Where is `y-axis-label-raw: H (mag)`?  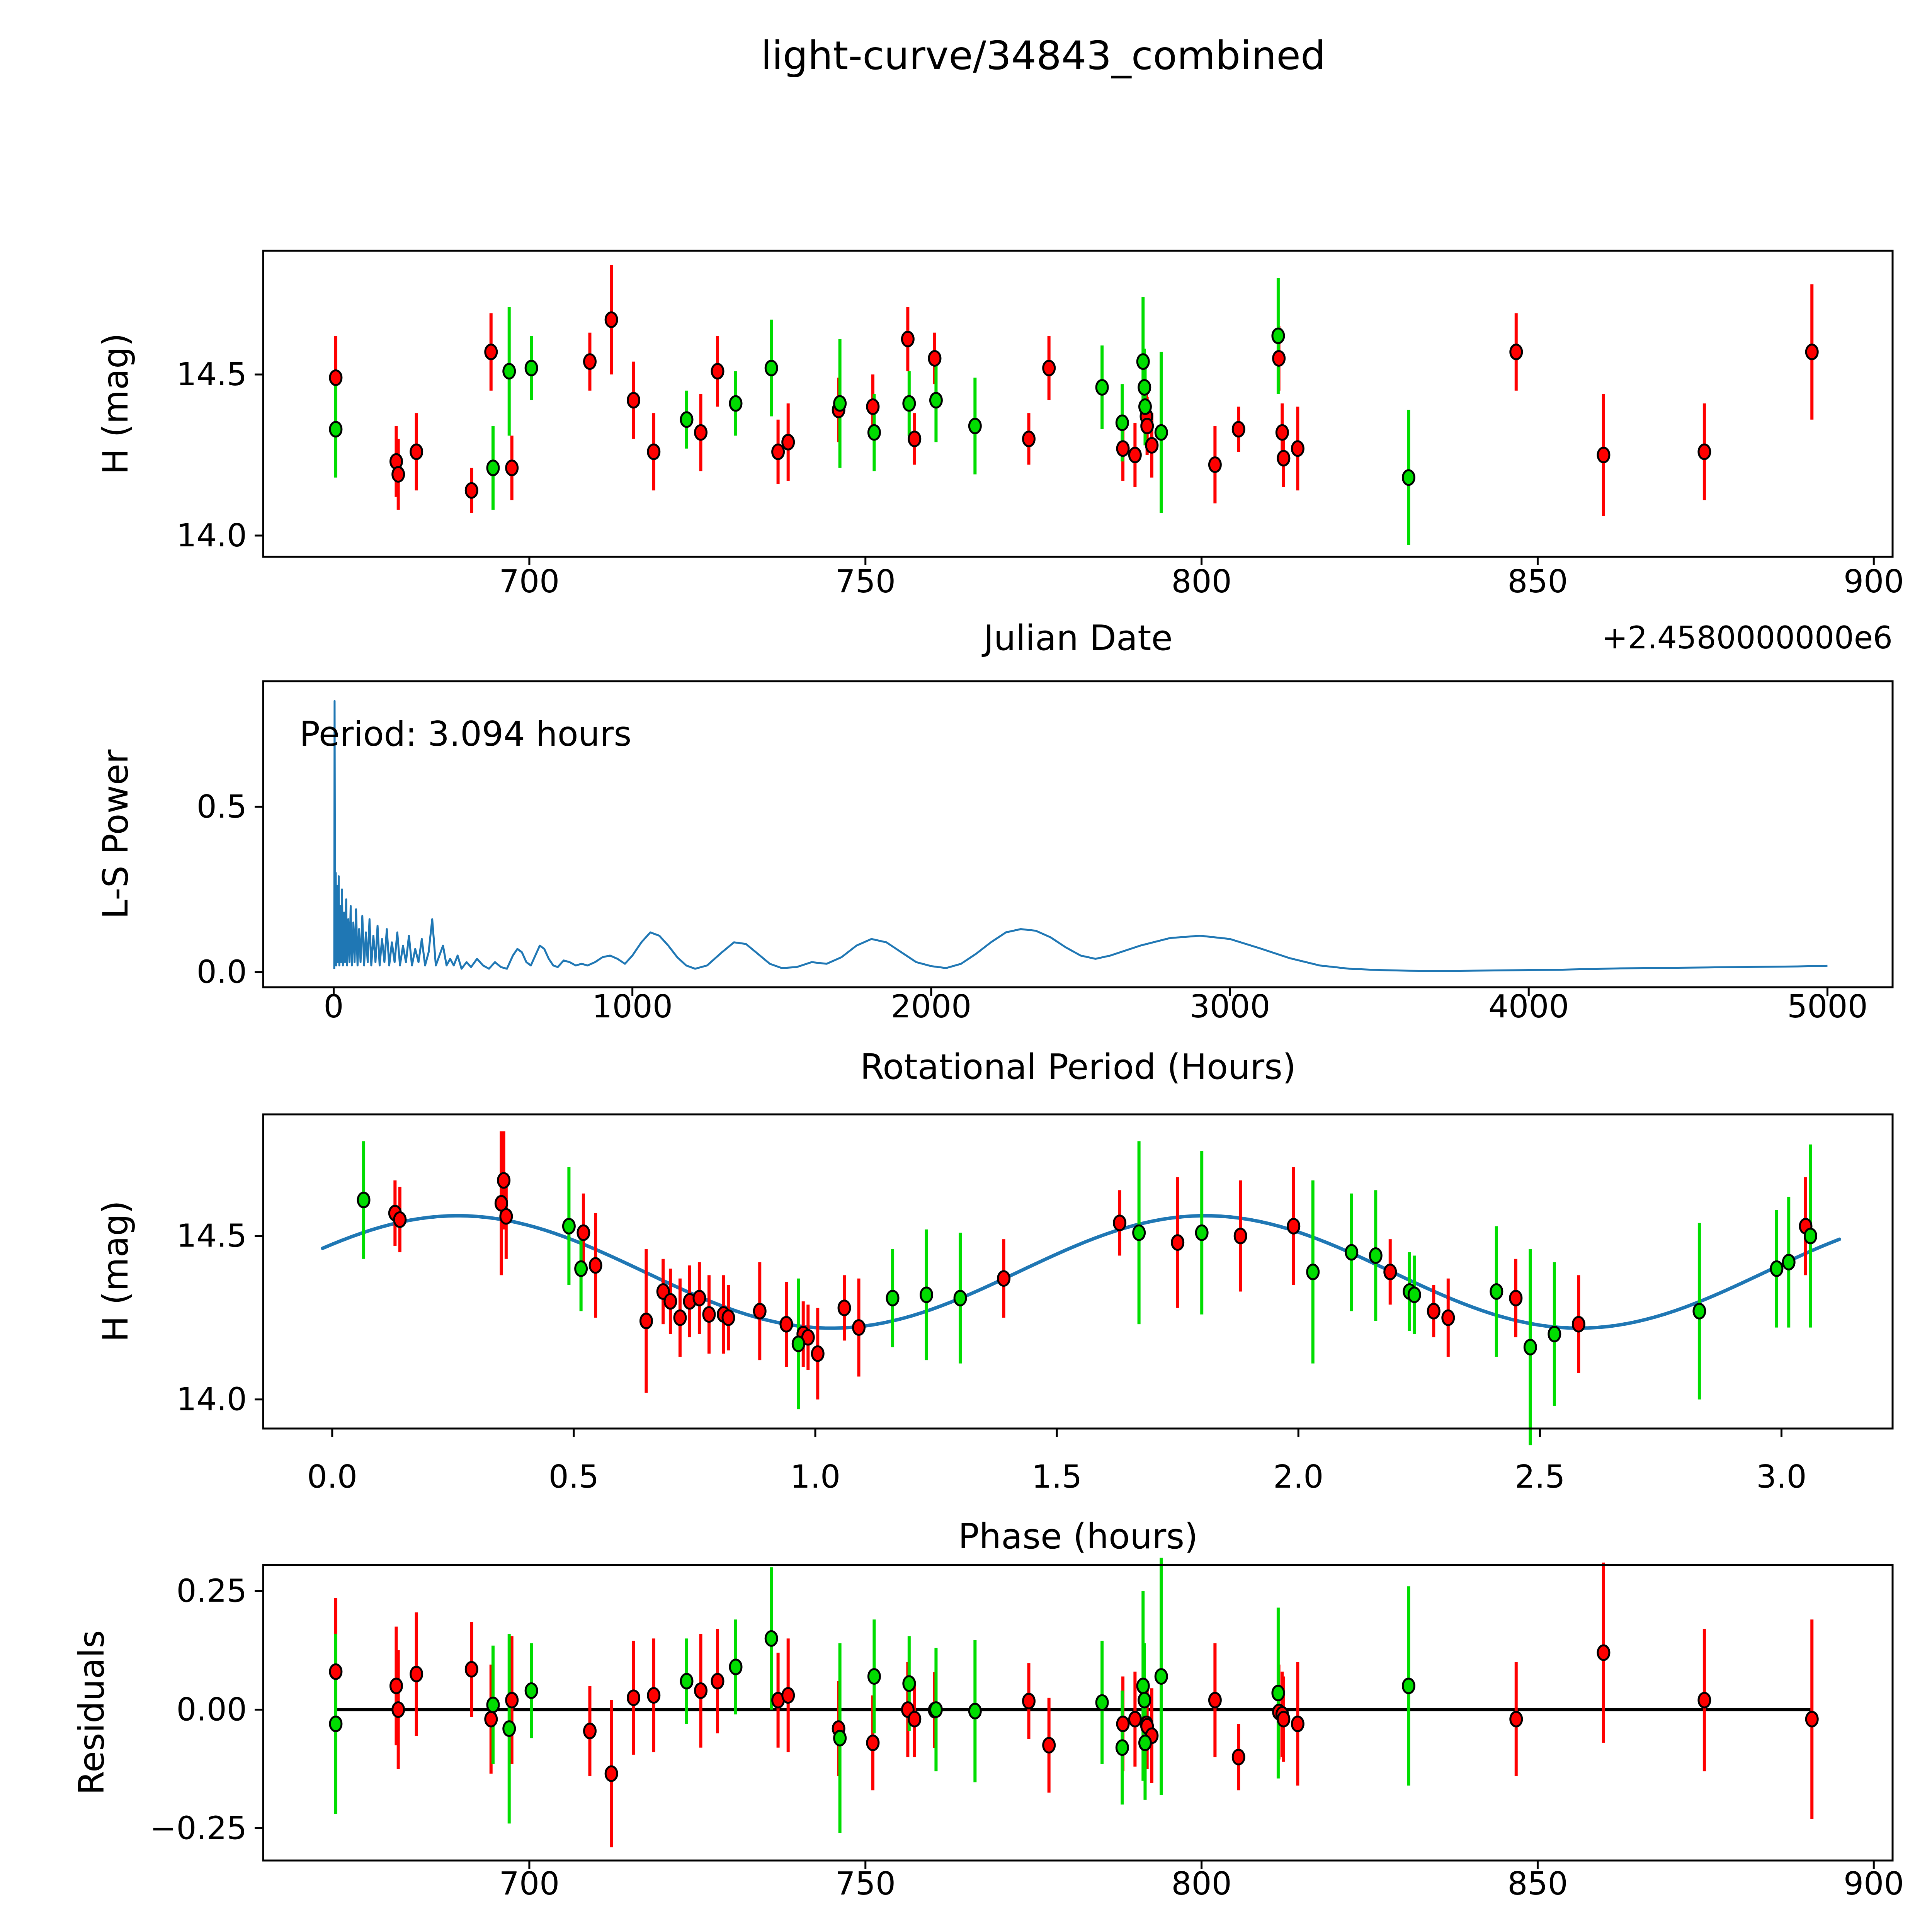 y-axis-label-raw: H (mag) is located at coordinates (116, 404).